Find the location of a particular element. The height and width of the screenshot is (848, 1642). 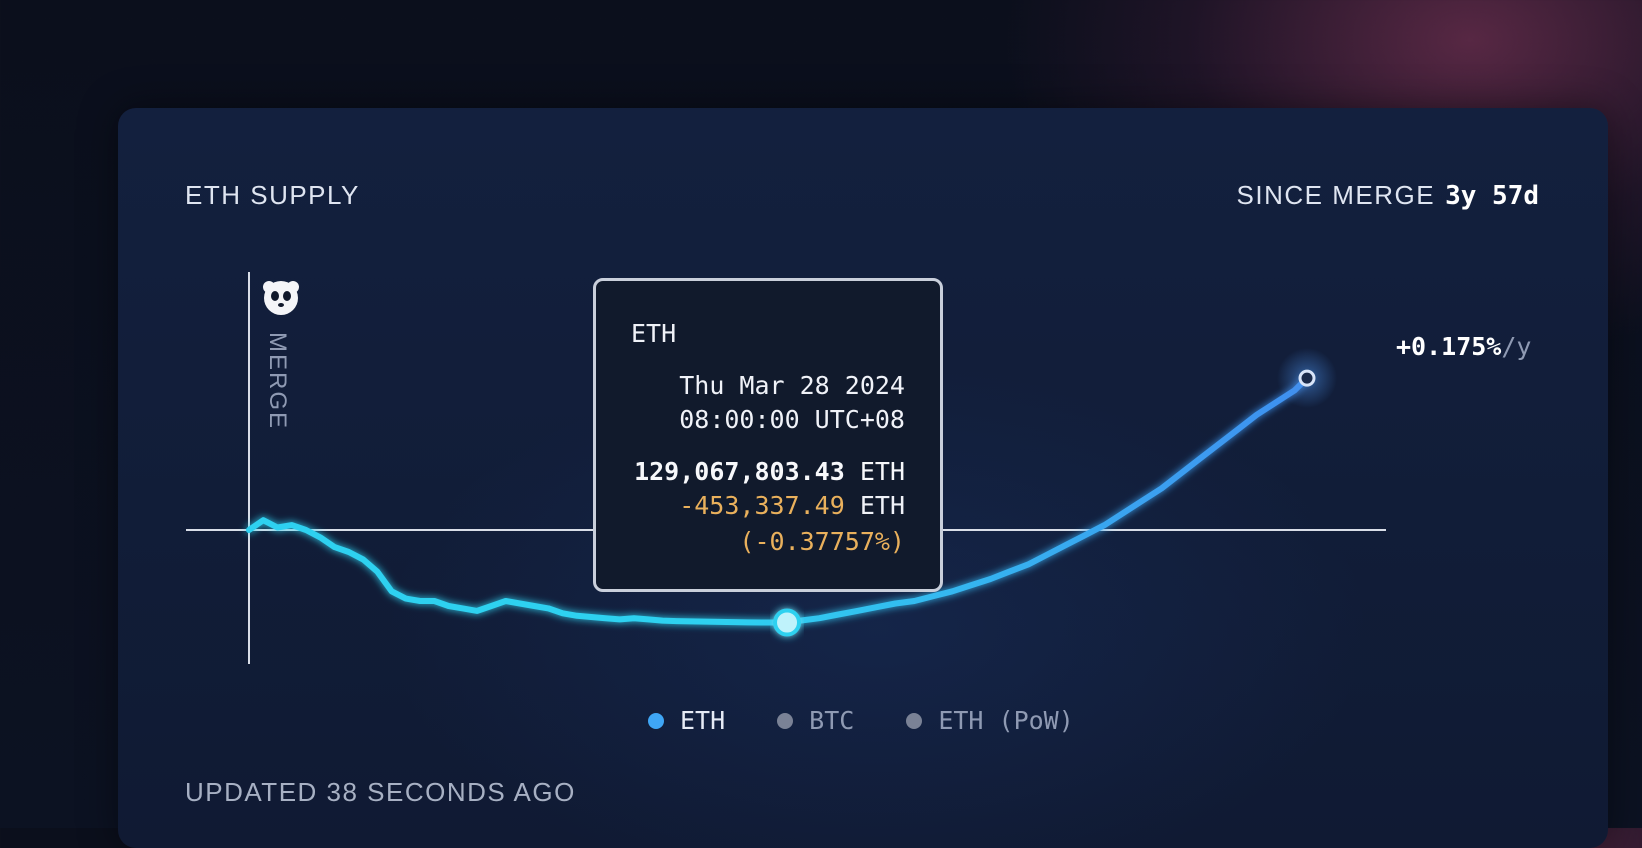

legend-item-eth-pow: ETH (PoW) is located at coordinates (990, 720).